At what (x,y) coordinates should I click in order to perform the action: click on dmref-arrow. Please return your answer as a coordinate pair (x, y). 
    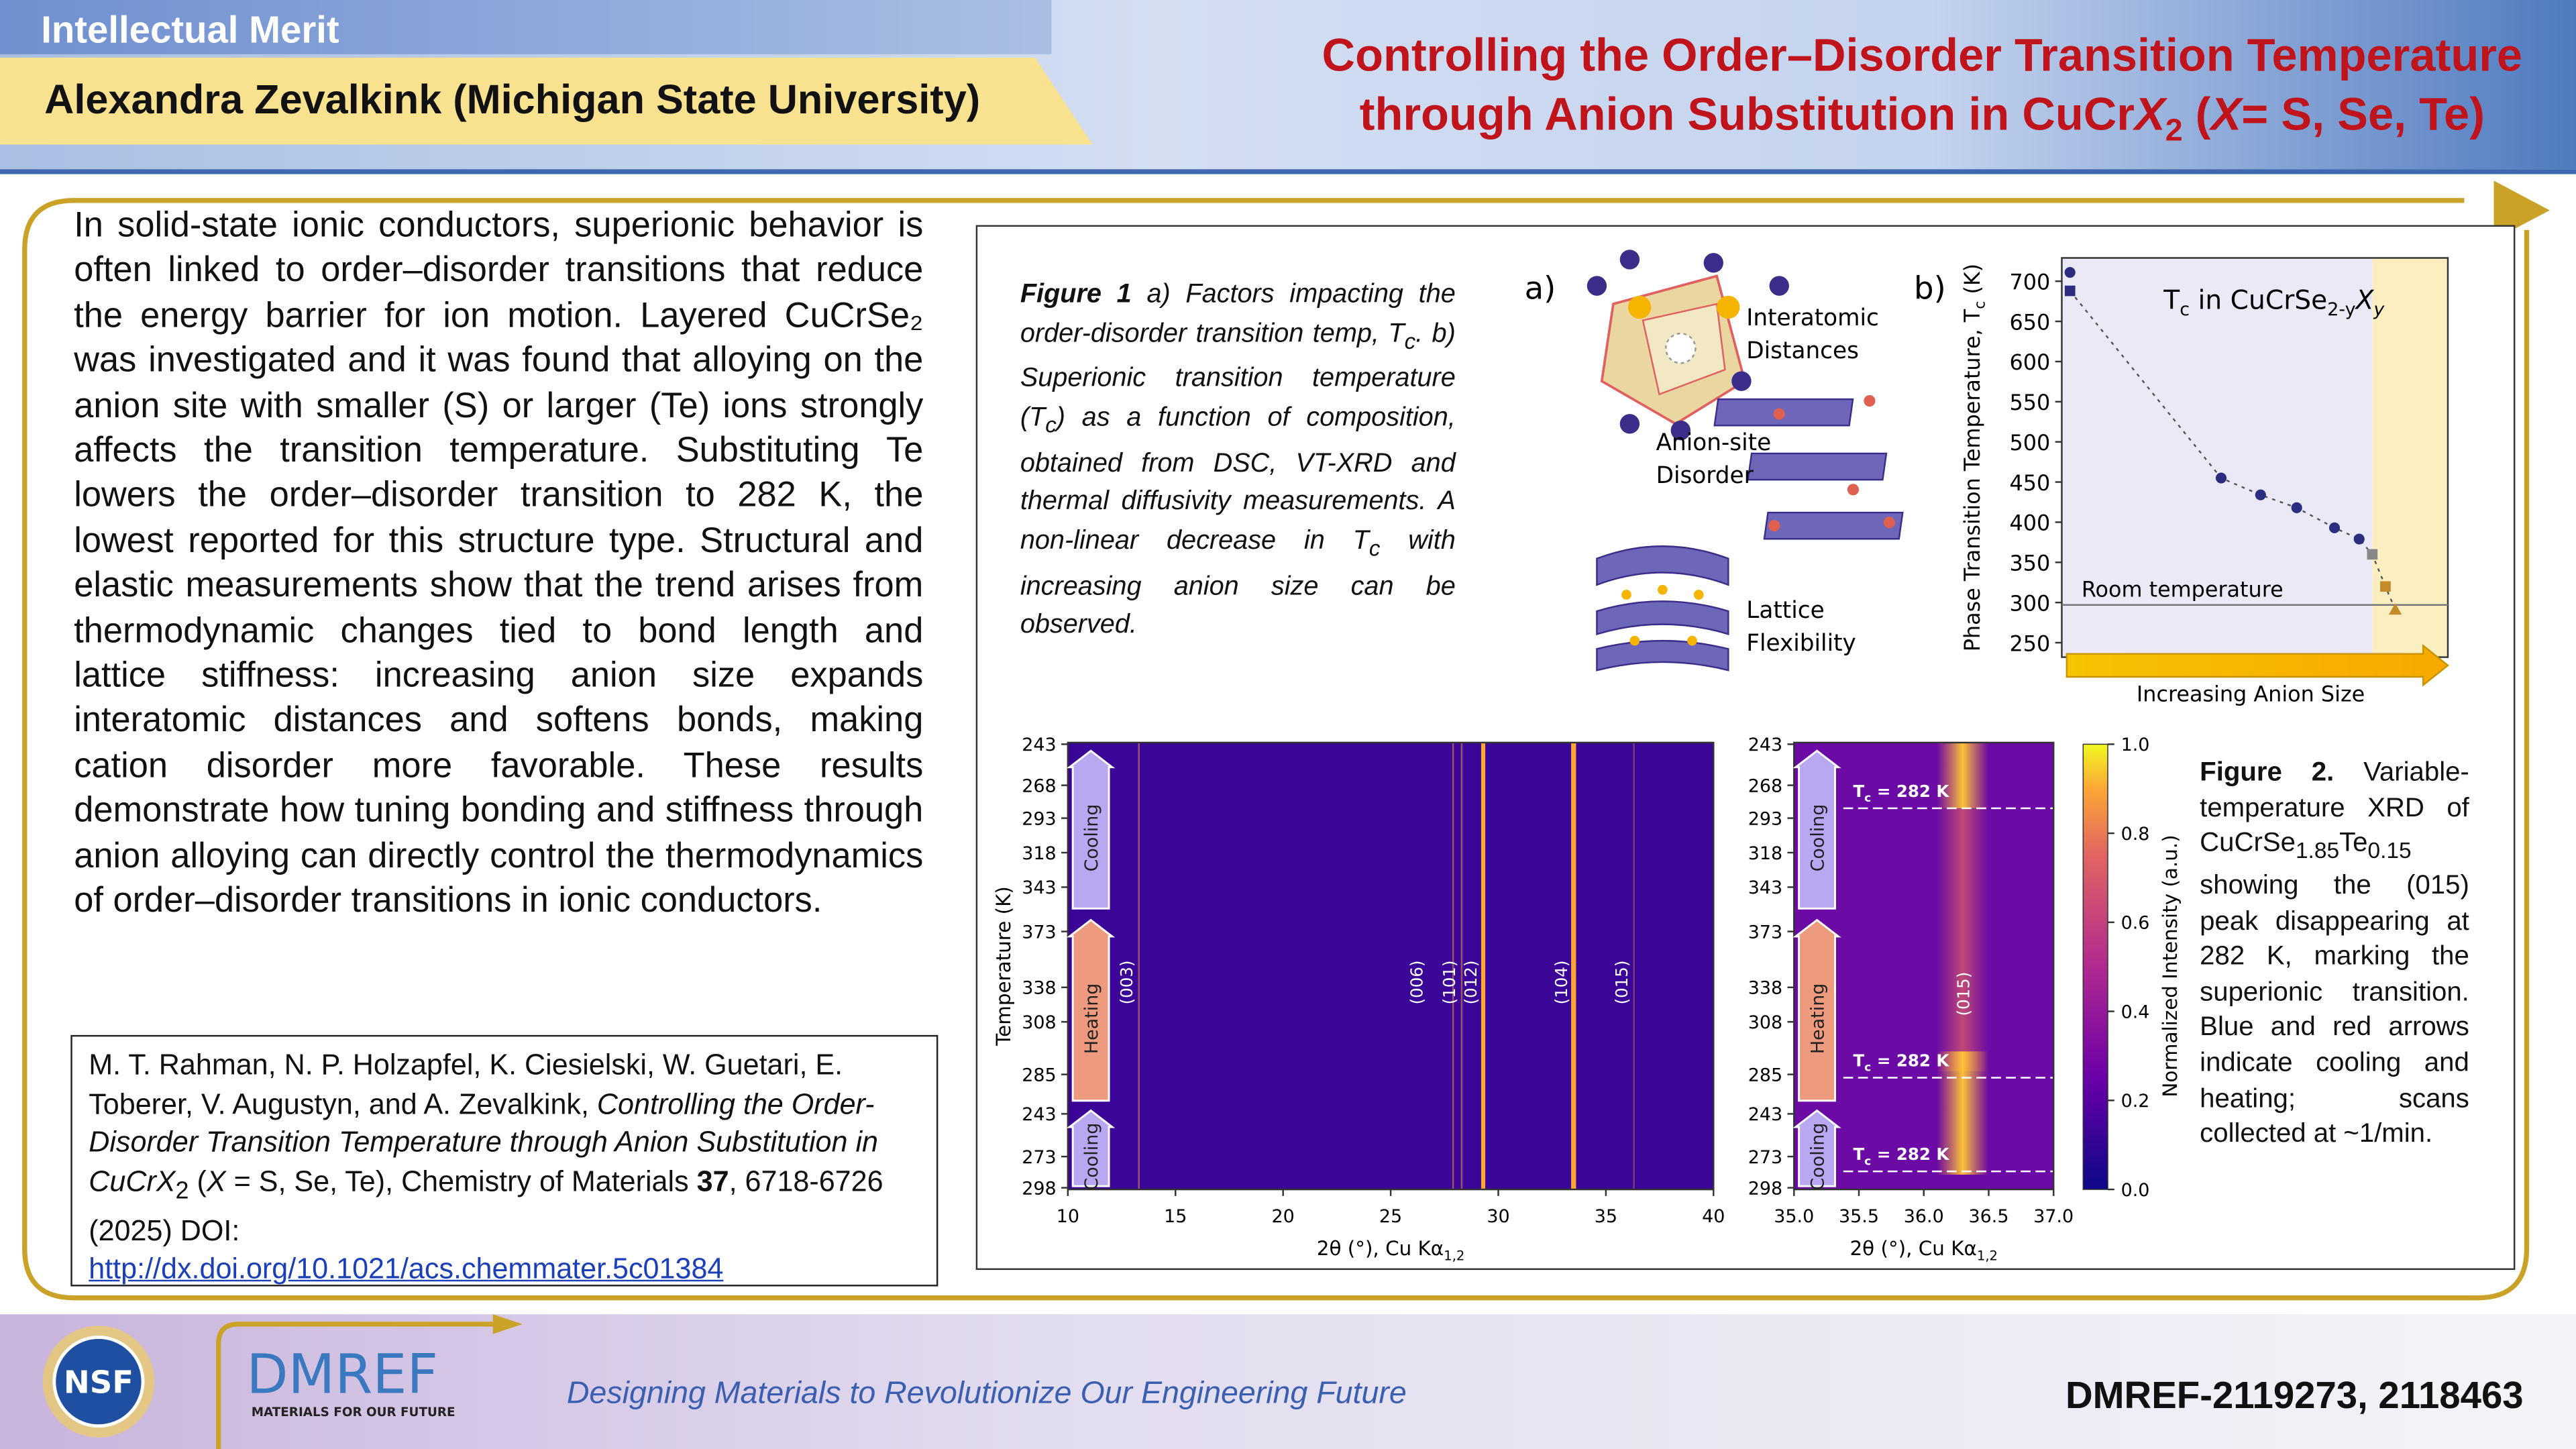
    Looking at the image, I should click on (507, 1324).